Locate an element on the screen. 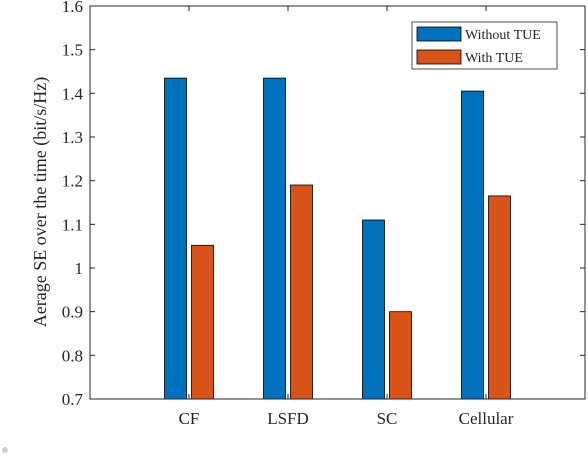 The height and width of the screenshot is (458, 588). x-tick-label: CF is located at coordinates (189, 418).